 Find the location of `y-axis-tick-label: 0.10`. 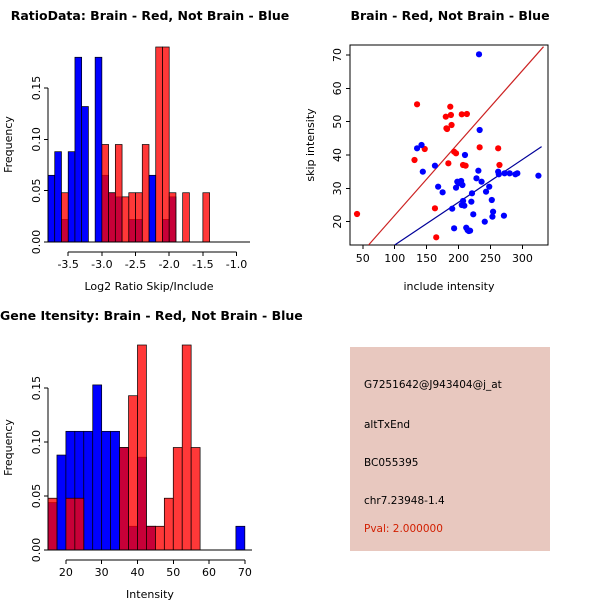

y-axis-tick-label: 0.10 is located at coordinates (36, 442).